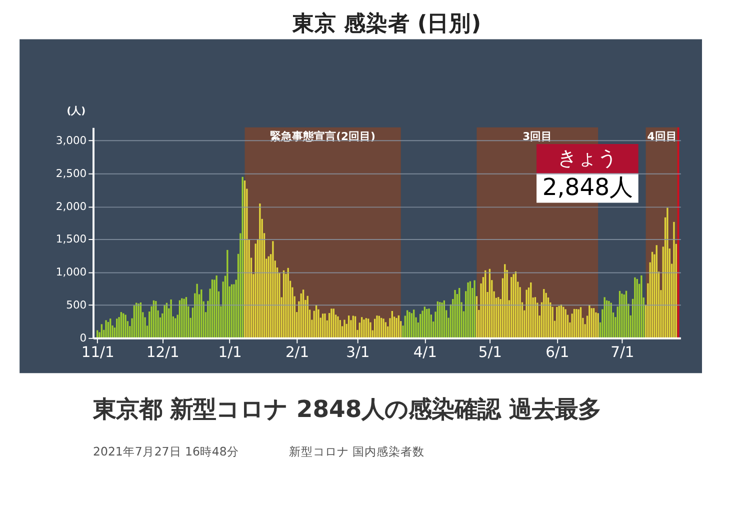  I want to click on band-label: 4回目, so click(662, 137).